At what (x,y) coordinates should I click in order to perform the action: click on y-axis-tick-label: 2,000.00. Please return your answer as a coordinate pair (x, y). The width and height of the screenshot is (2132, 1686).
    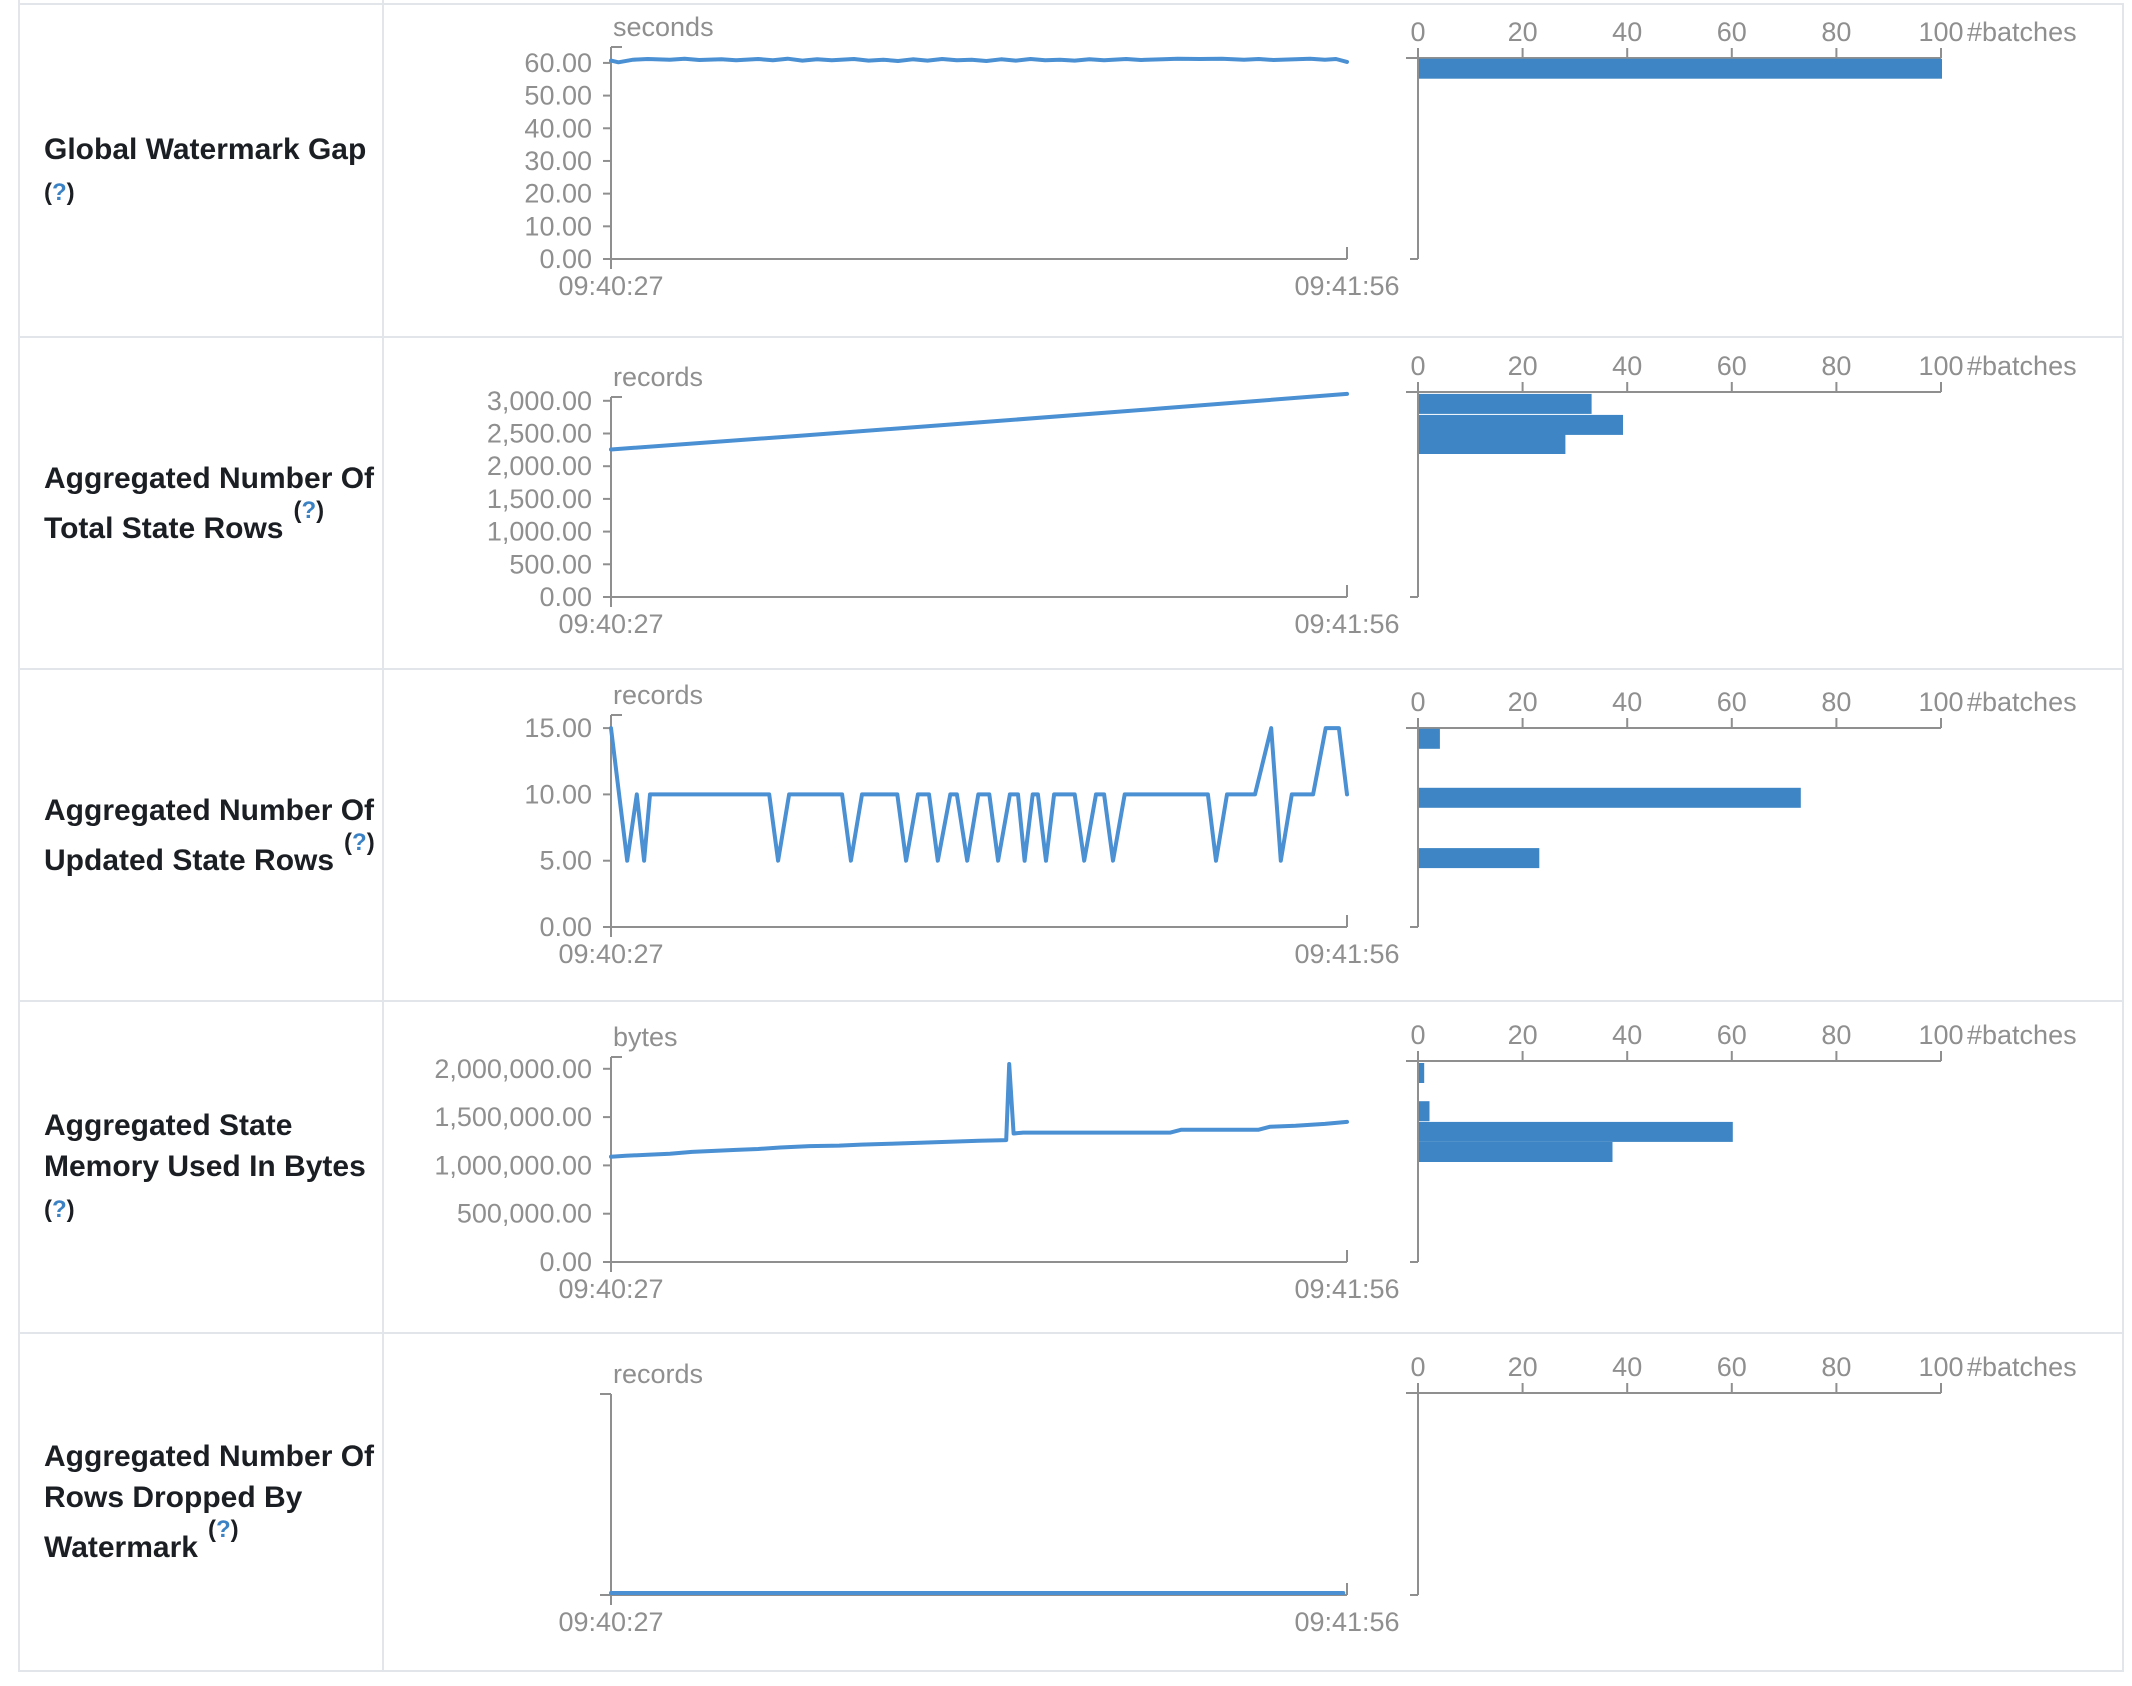
    Looking at the image, I should click on (539, 466).